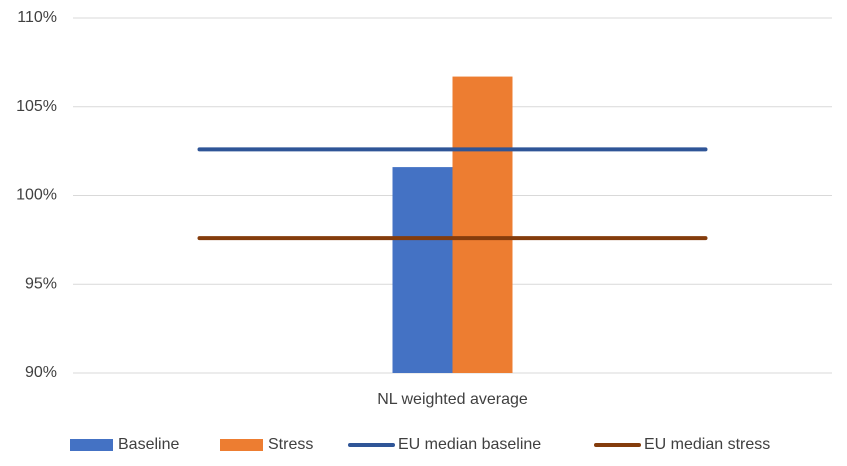 This screenshot has width=847, height=466. I want to click on legend-label: EU median baseline, so click(469, 444).